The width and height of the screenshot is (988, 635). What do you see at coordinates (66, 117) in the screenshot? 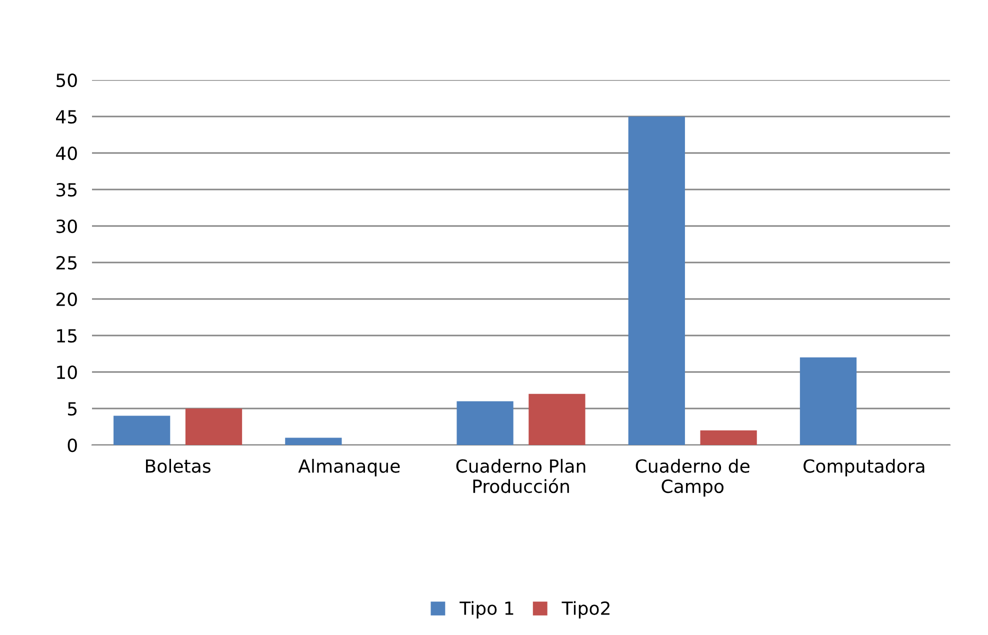
I see `y-tick-label: 45` at bounding box center [66, 117].